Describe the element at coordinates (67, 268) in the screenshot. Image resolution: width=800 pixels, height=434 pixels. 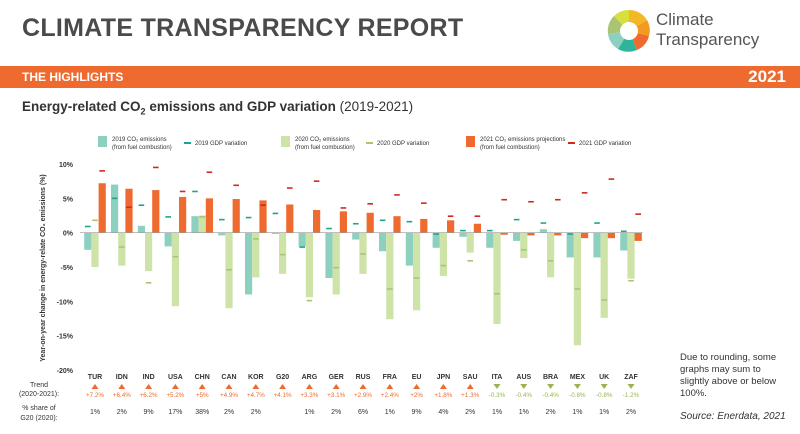
I see `y-tick-label-5: -5%` at that location.